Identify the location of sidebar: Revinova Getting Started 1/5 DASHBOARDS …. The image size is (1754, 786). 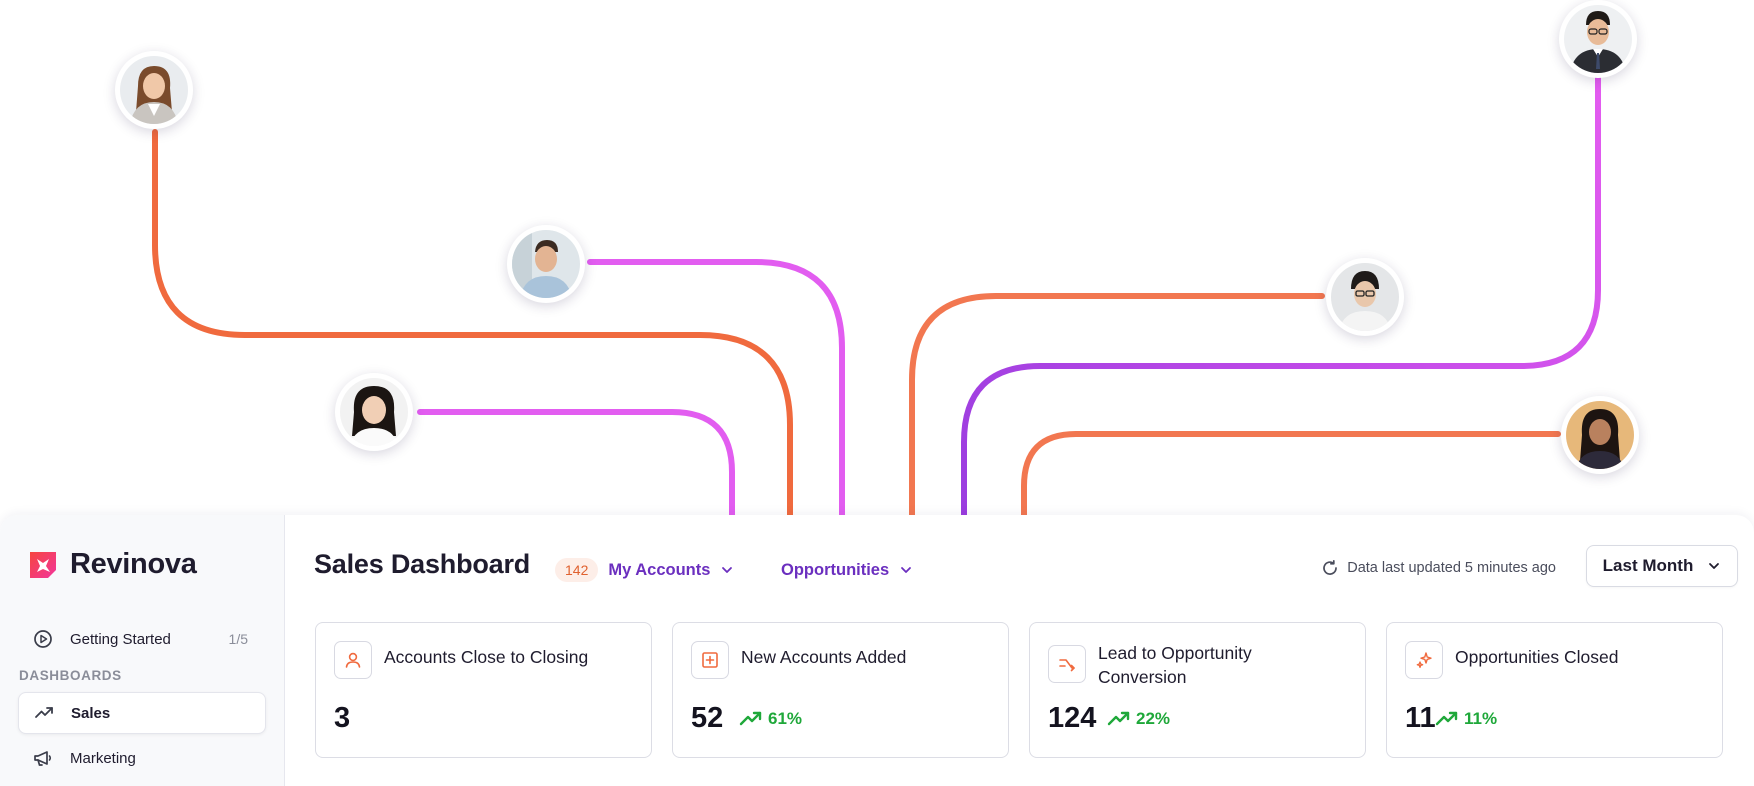
(142, 650).